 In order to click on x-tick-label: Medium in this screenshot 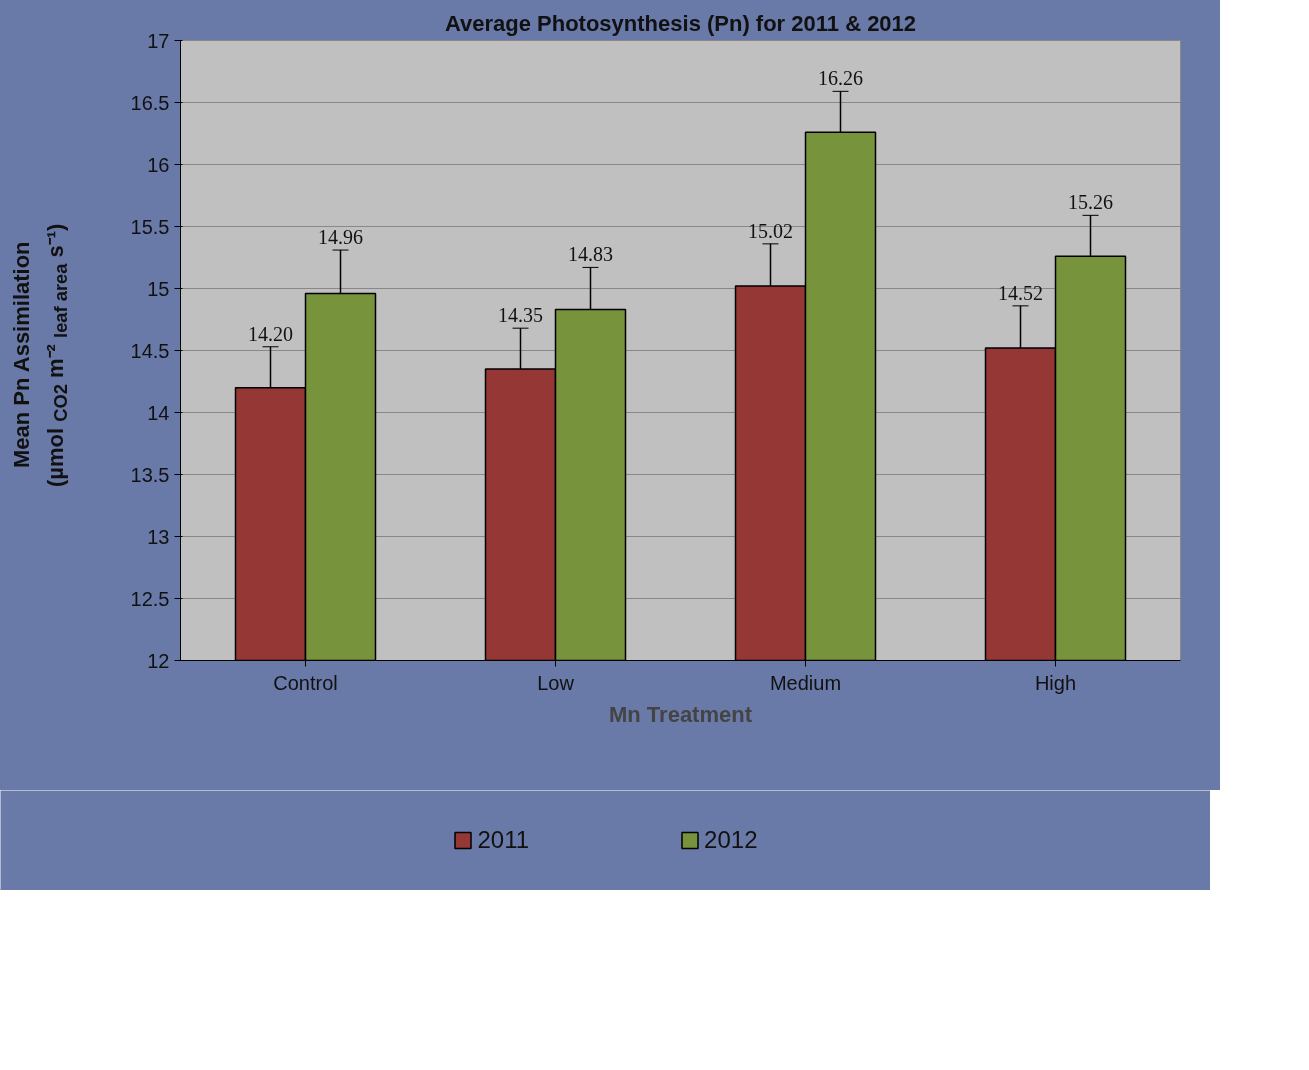, I will do `click(805, 682)`.